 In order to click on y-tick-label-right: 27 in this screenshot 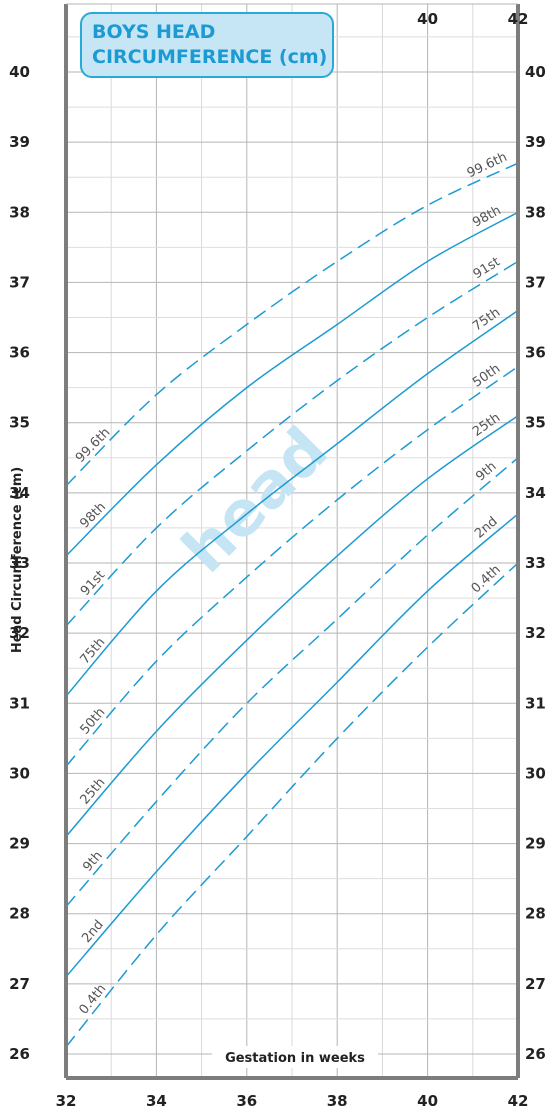, I will do `click(535, 984)`.